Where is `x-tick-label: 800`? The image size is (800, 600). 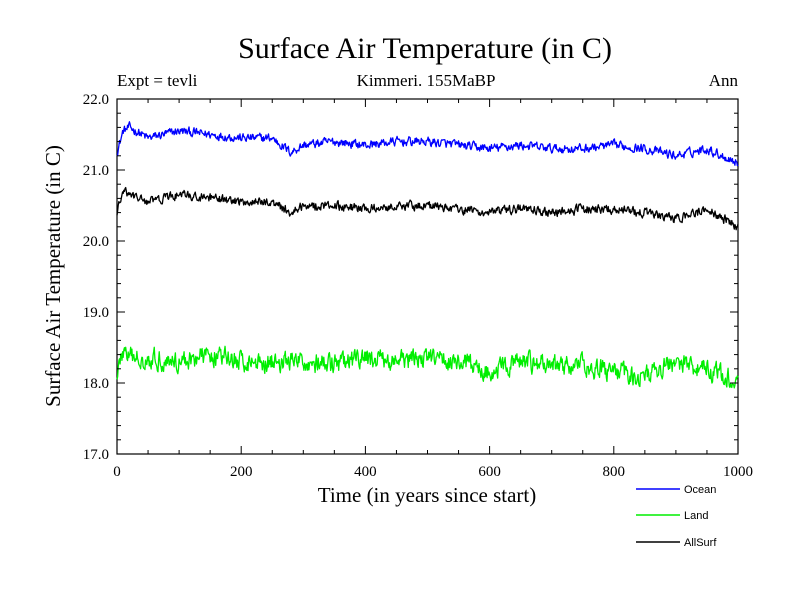 x-tick-label: 800 is located at coordinates (614, 472).